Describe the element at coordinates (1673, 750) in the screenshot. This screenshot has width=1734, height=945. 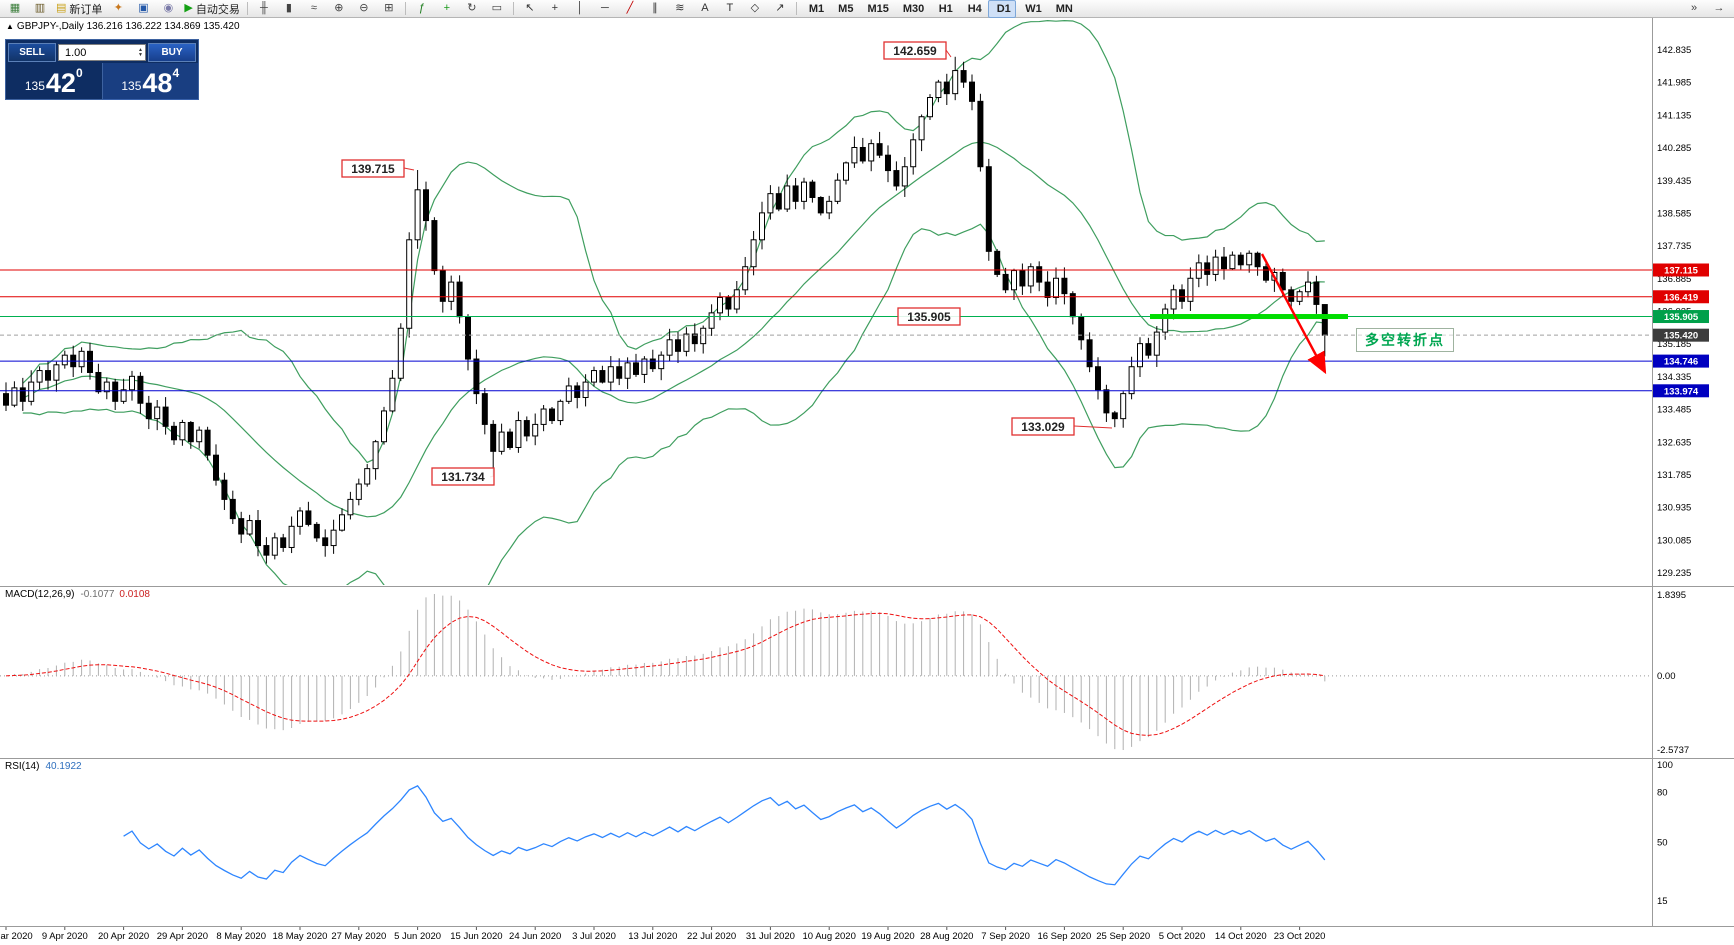
I see `svg-text: -2.5737` at that location.